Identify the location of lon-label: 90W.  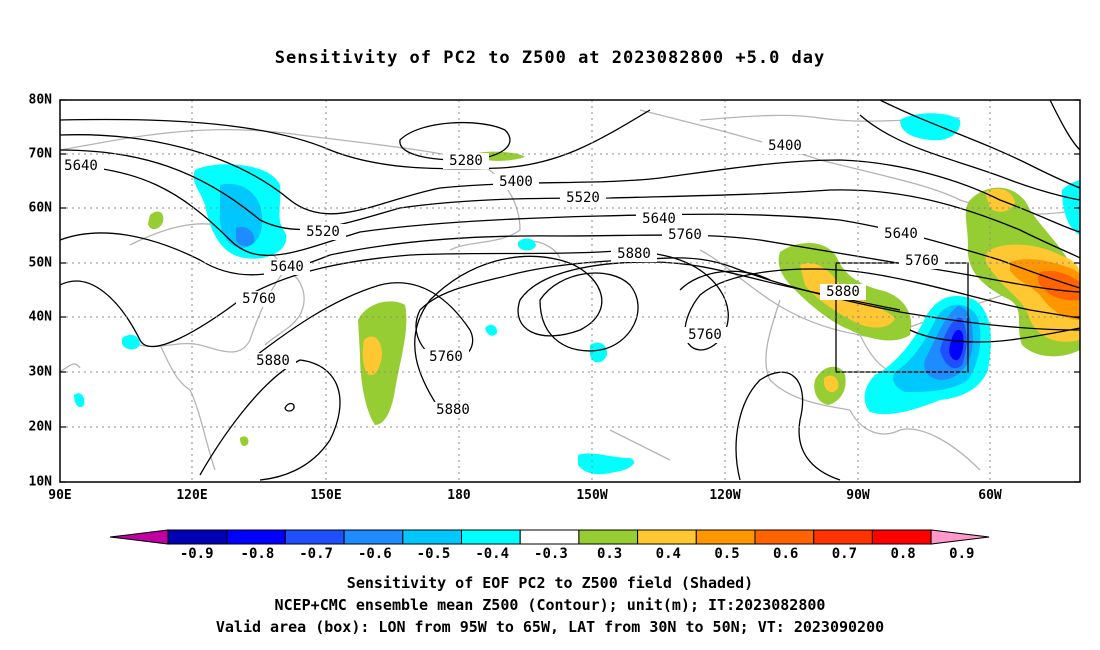
(858, 495).